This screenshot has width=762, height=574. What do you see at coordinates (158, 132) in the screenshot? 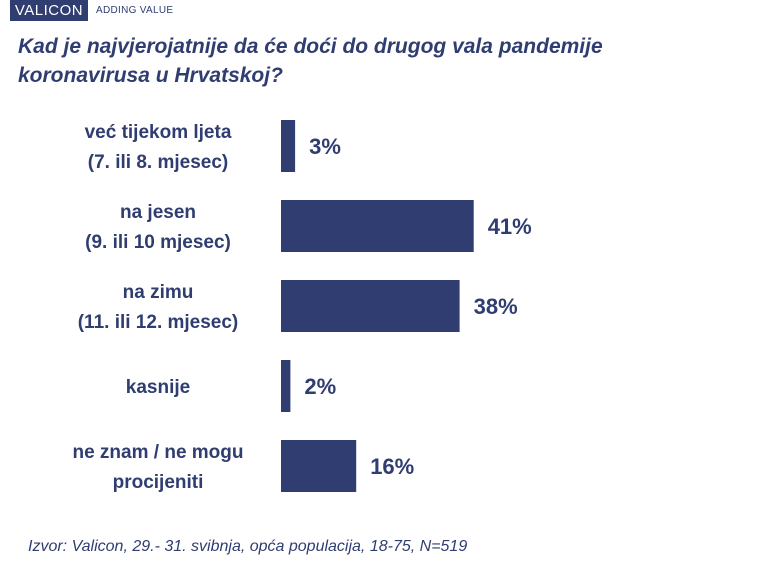
I see `category-label-0-line-0: već tijekom ljeta` at bounding box center [158, 132].